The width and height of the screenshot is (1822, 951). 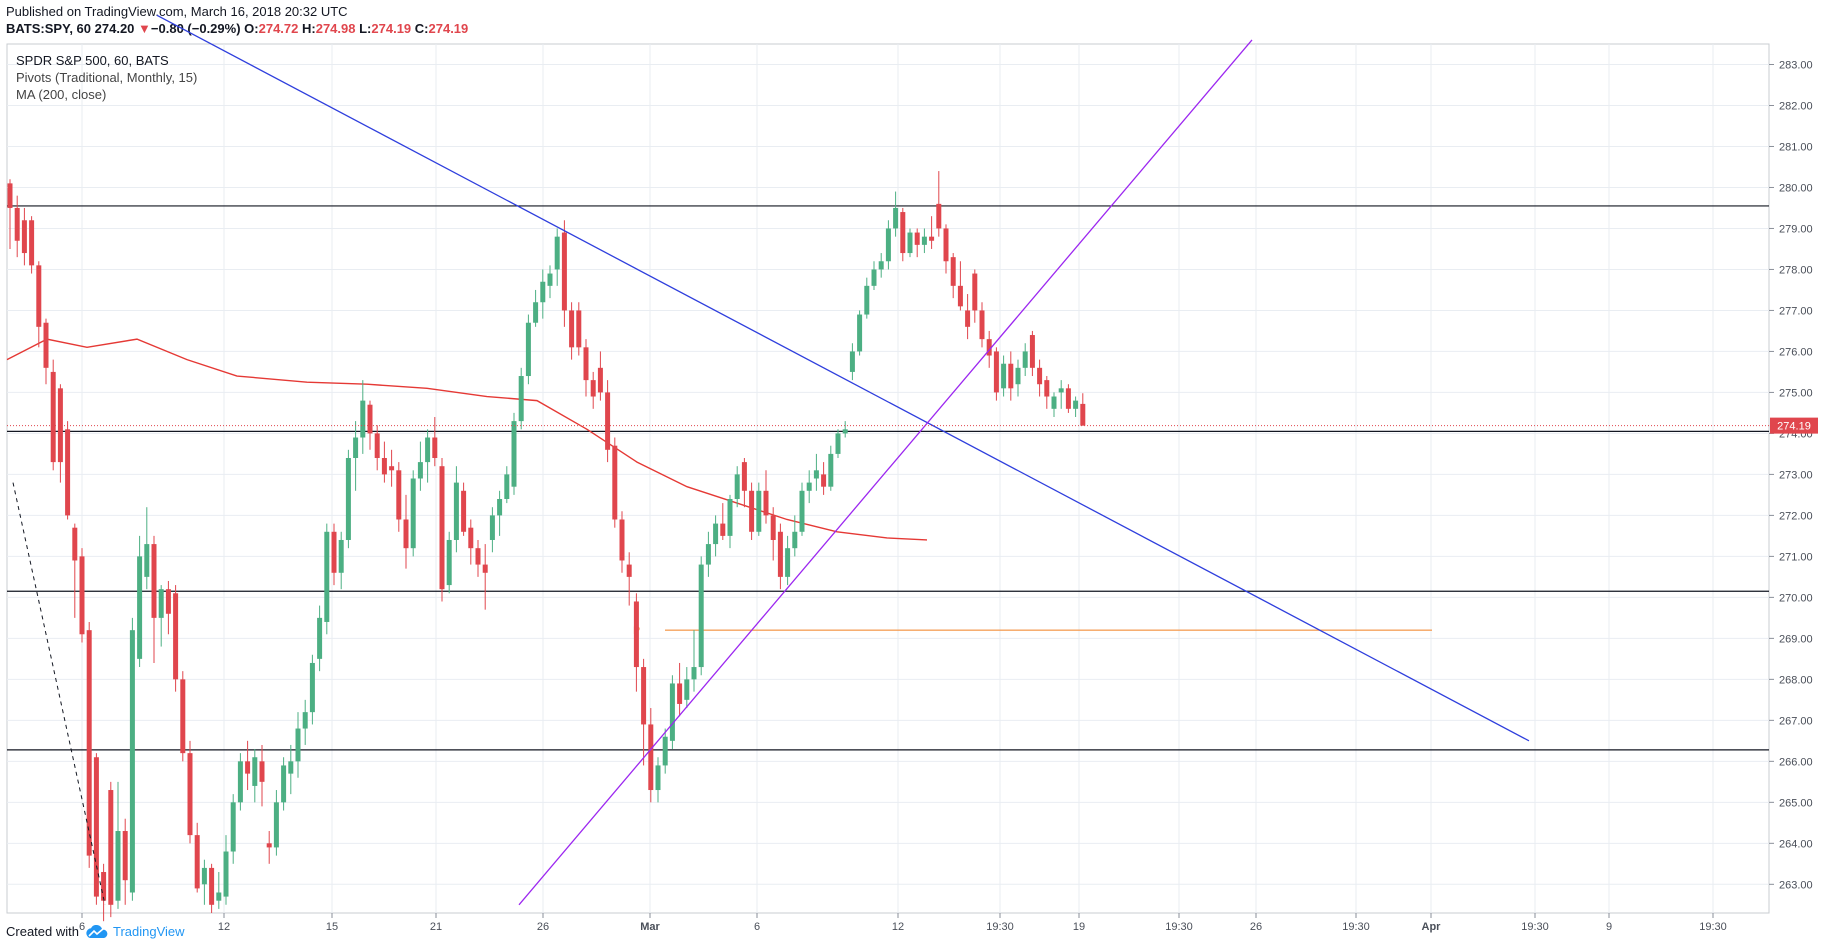 What do you see at coordinates (97, 931) in the screenshot?
I see `cloud-icon` at bounding box center [97, 931].